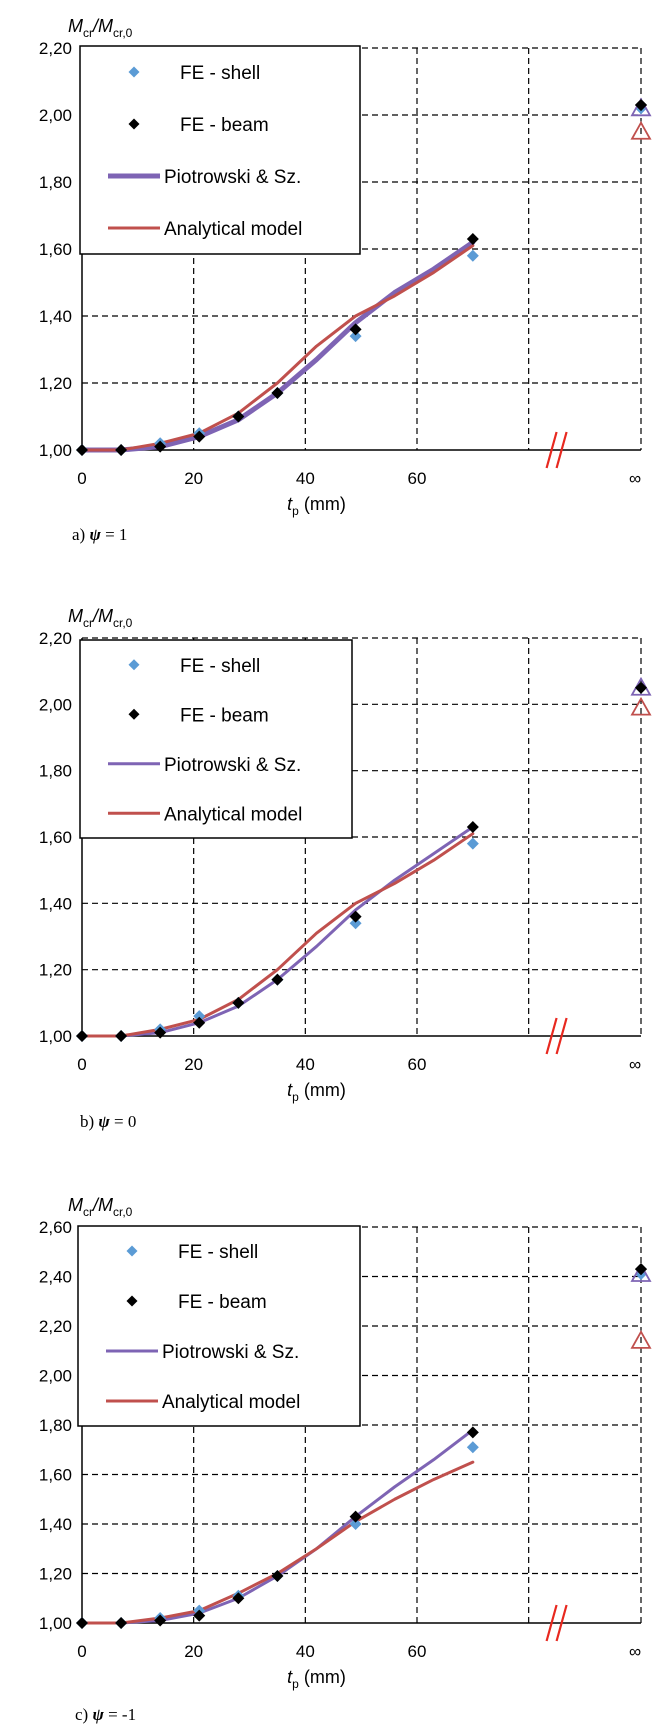 This screenshot has width=670, height=1733. What do you see at coordinates (123, 1121) in the screenshot?
I see `caption-value: = 0` at bounding box center [123, 1121].